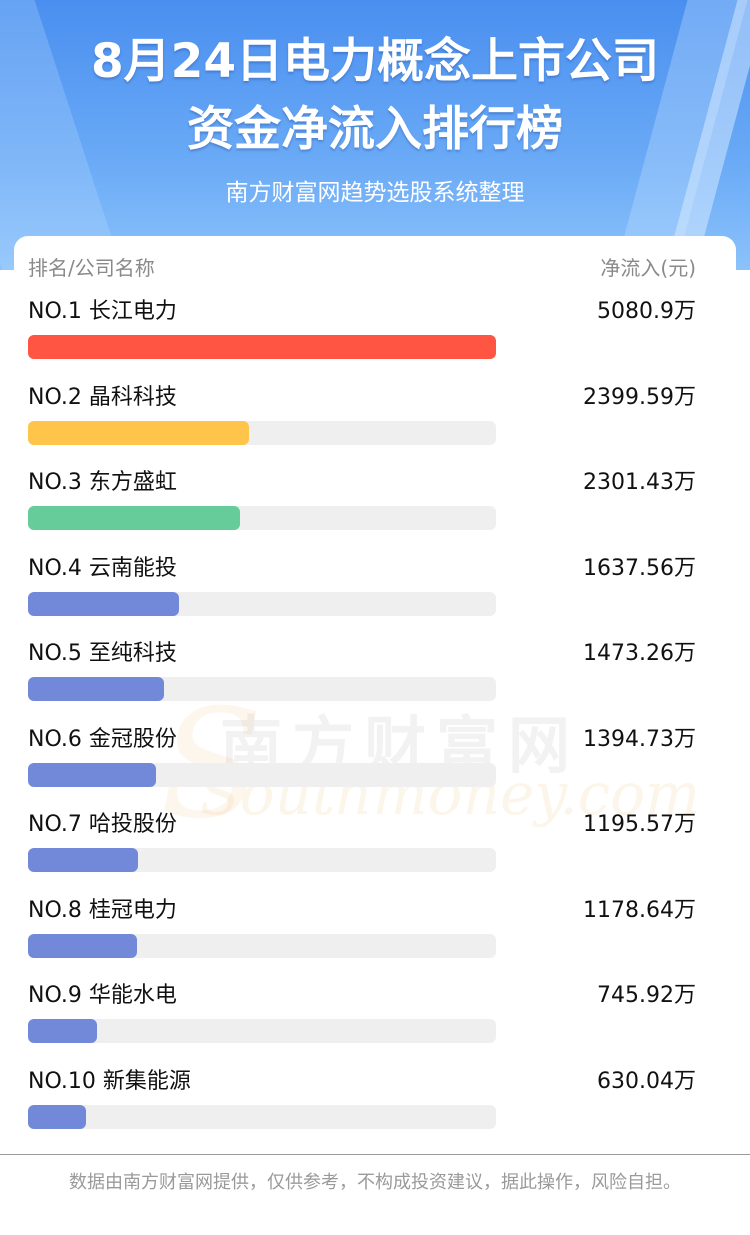 Image resolution: width=750 pixels, height=1235 pixels. What do you see at coordinates (639, 482) in the screenshot?
I see `bar-value-label: 2301.43万` at bounding box center [639, 482].